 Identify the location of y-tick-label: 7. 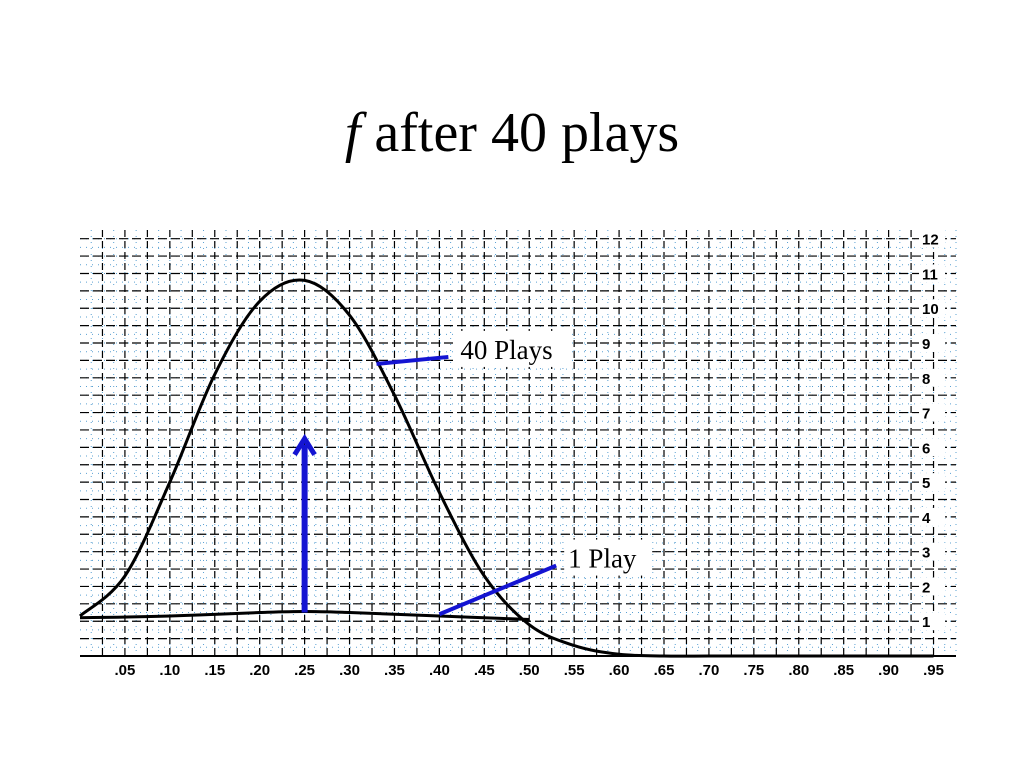
(926, 414).